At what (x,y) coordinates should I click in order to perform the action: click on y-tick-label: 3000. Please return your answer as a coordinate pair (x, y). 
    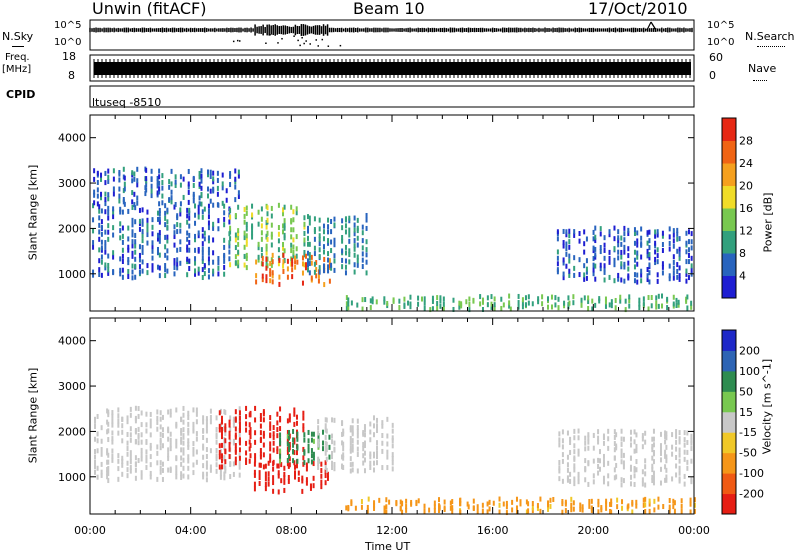
    Looking at the image, I should click on (72, 386).